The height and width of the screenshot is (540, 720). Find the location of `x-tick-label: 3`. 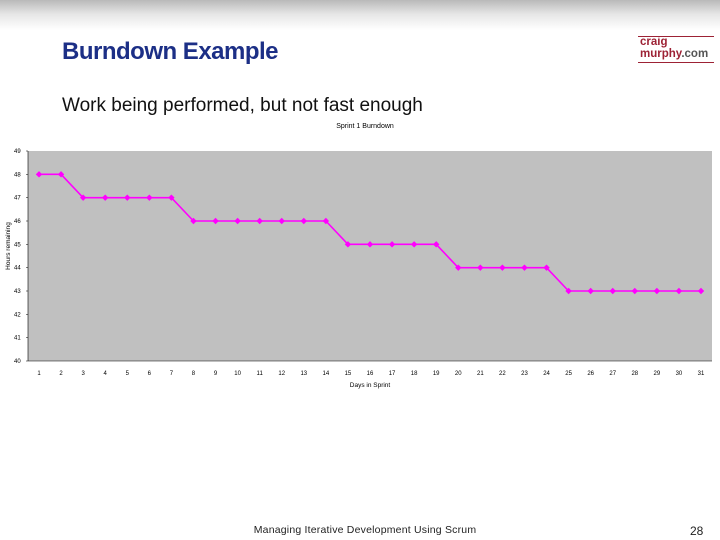

x-tick-label: 3 is located at coordinates (83, 374).